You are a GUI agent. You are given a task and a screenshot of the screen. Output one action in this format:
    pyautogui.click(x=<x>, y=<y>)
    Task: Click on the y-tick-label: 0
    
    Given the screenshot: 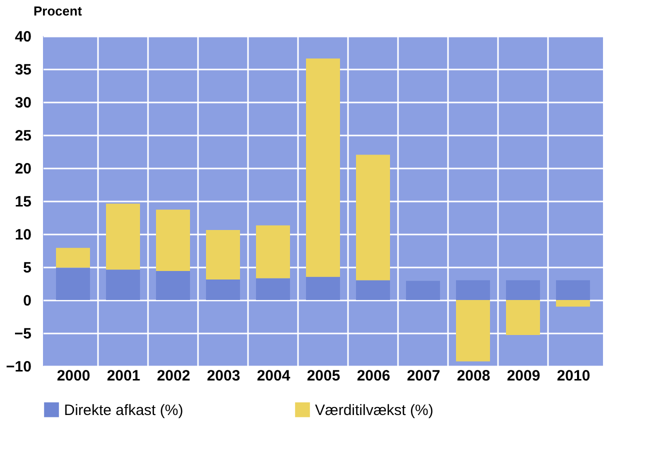 What is the action you would take?
    pyautogui.click(x=27, y=301)
    